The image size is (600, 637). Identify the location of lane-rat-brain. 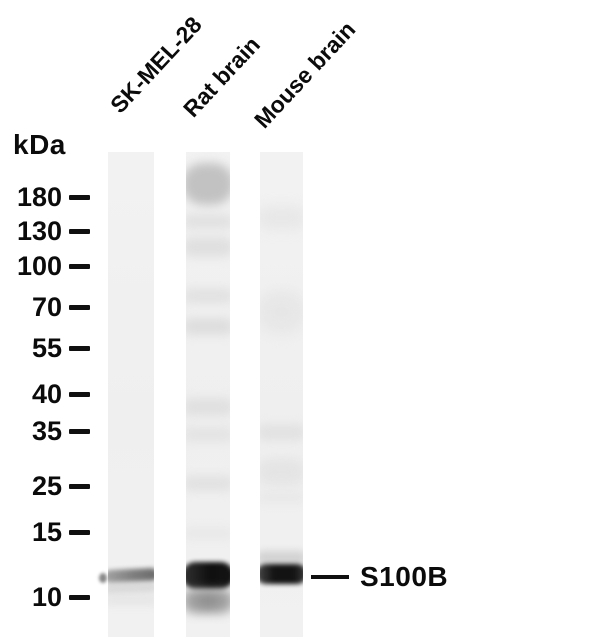
(208, 394).